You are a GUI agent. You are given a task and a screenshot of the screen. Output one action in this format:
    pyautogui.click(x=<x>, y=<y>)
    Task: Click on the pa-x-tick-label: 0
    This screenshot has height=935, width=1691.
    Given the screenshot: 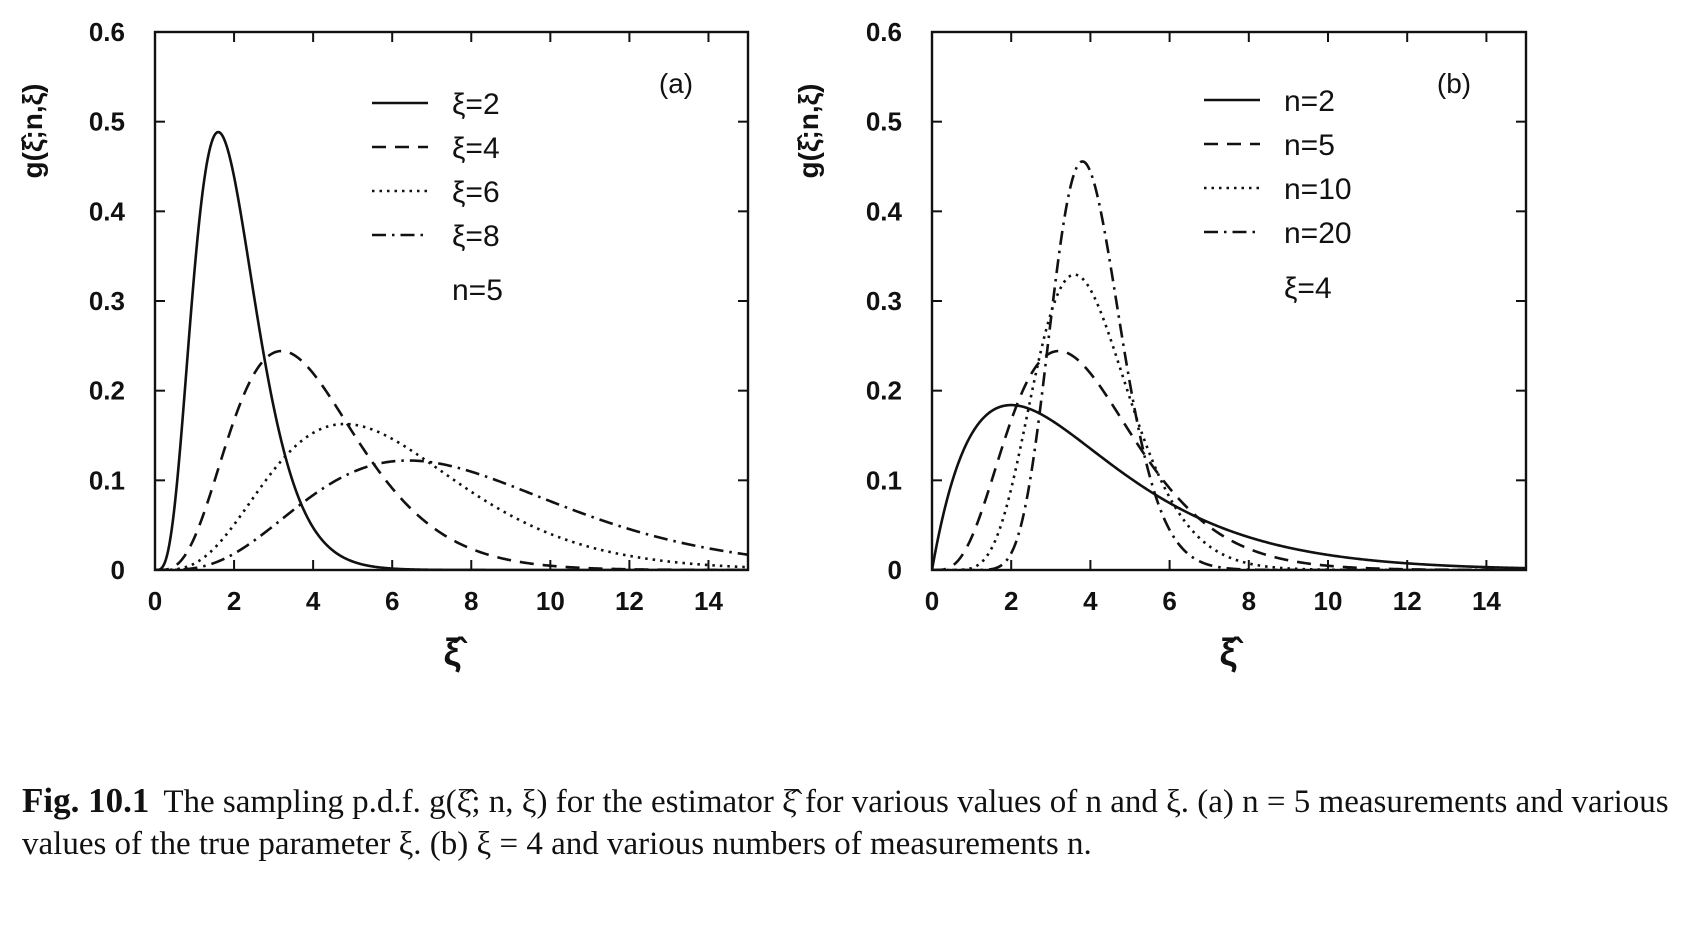 What is the action you would take?
    pyautogui.click(x=155, y=601)
    